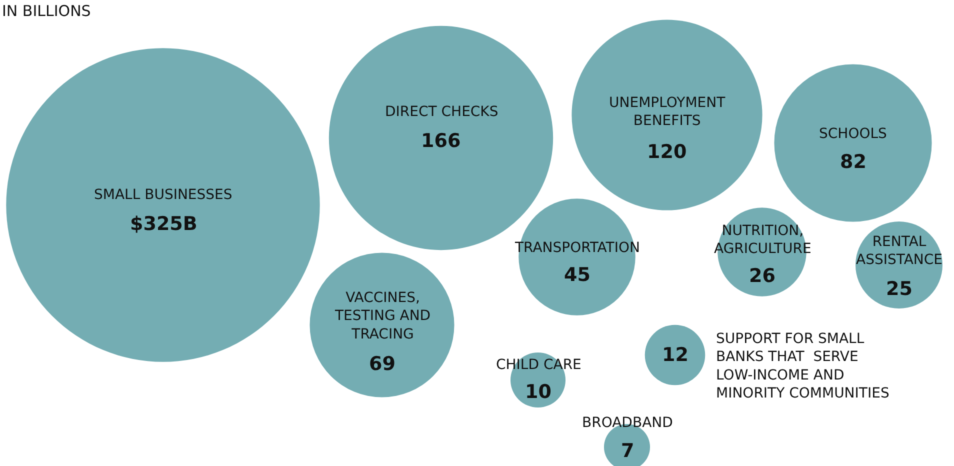 This screenshot has width=954, height=466. I want to click on category-label: VACCINES, TESTING AND TRACING, so click(382, 316).